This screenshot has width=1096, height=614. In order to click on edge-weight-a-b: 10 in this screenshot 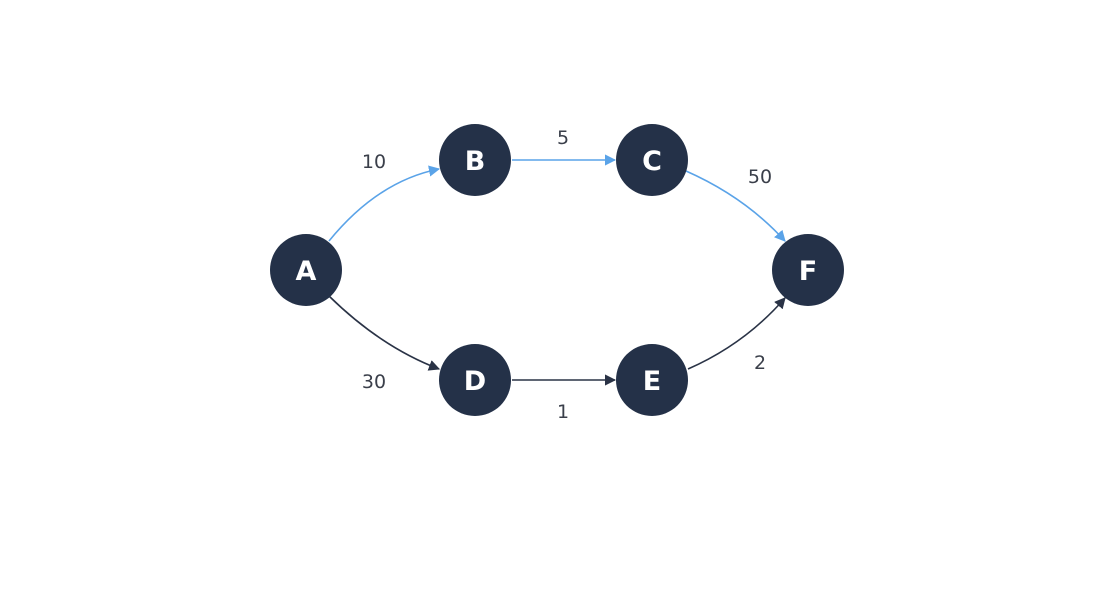, I will do `click(374, 162)`.